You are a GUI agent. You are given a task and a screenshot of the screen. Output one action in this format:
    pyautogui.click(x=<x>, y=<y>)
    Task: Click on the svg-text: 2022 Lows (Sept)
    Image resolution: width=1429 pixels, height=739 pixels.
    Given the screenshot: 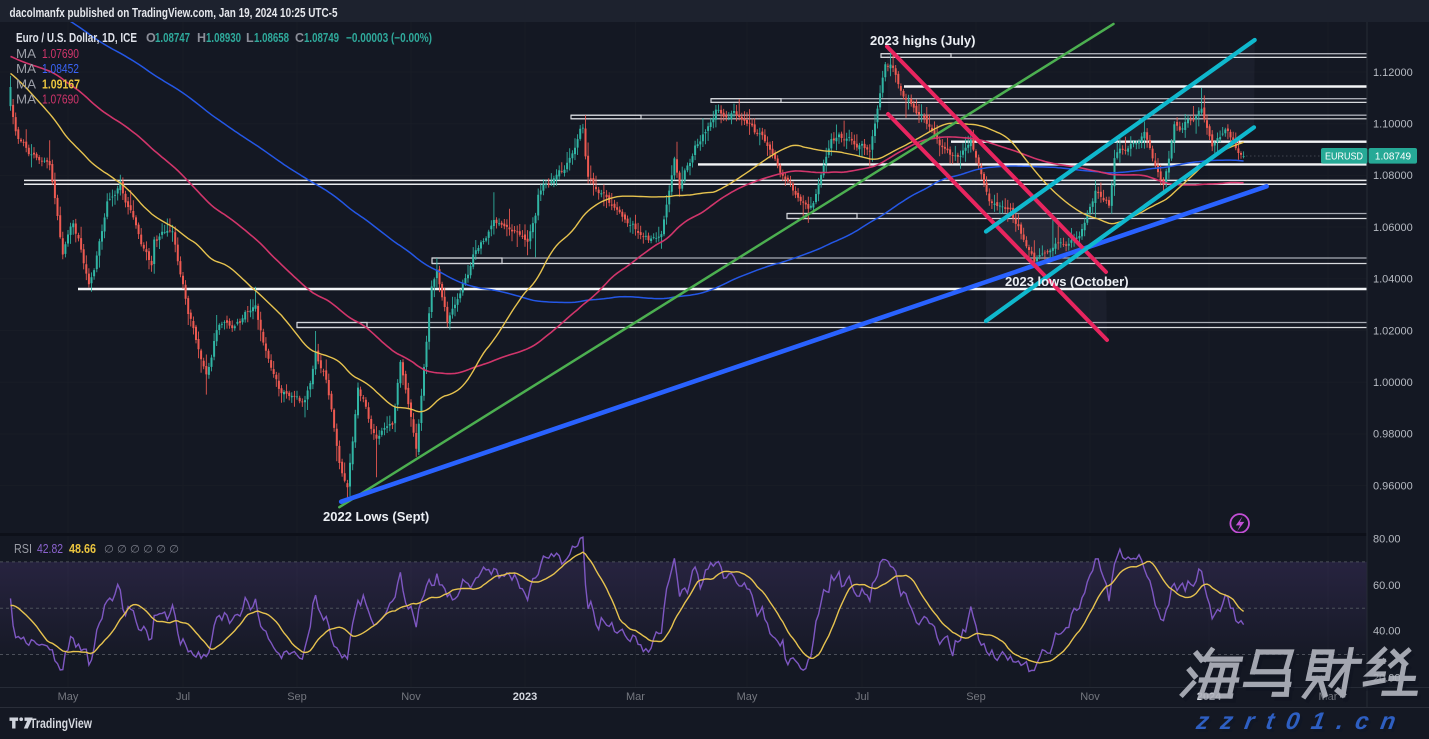 What is the action you would take?
    pyautogui.click(x=376, y=516)
    